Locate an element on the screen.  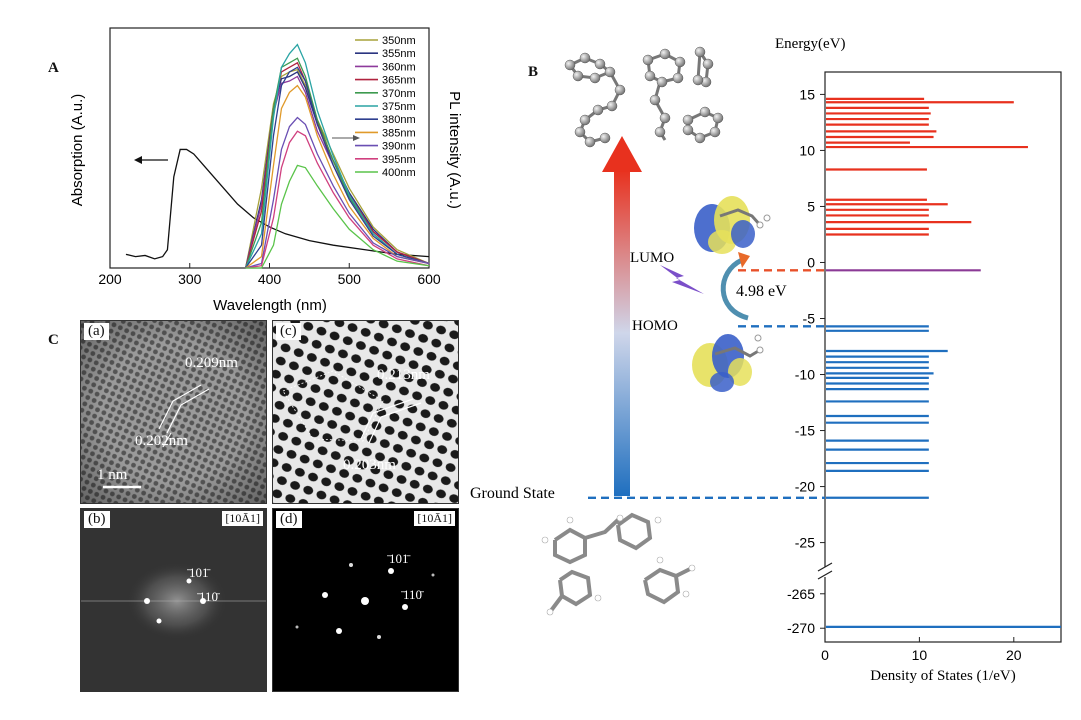
y-tick-label: 15 is located at coordinates (807, 94).